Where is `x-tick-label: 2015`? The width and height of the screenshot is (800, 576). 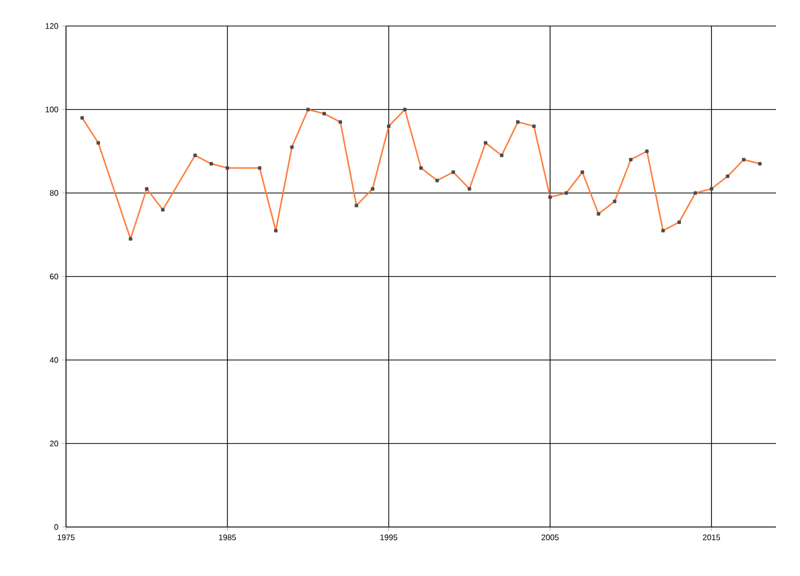
x-tick-label: 2015 is located at coordinates (711, 537).